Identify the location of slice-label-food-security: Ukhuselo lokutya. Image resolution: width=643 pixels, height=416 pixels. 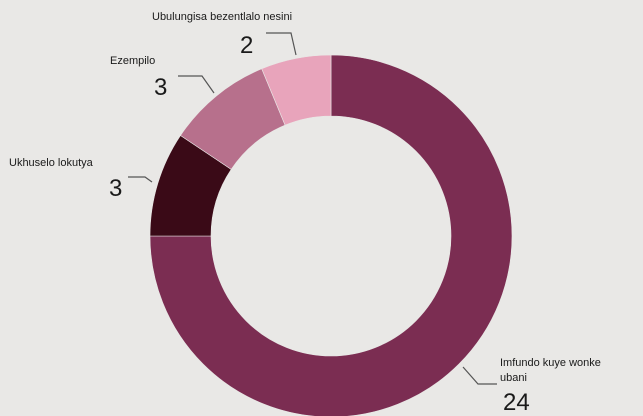
(51, 163).